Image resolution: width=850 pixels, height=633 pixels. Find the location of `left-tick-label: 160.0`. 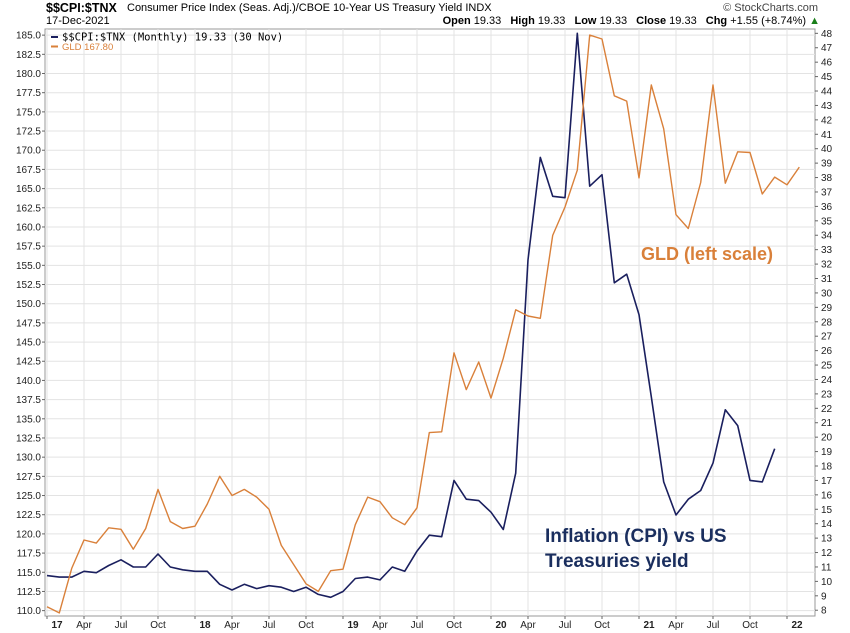

left-tick-label: 160.0 is located at coordinates (28, 227).